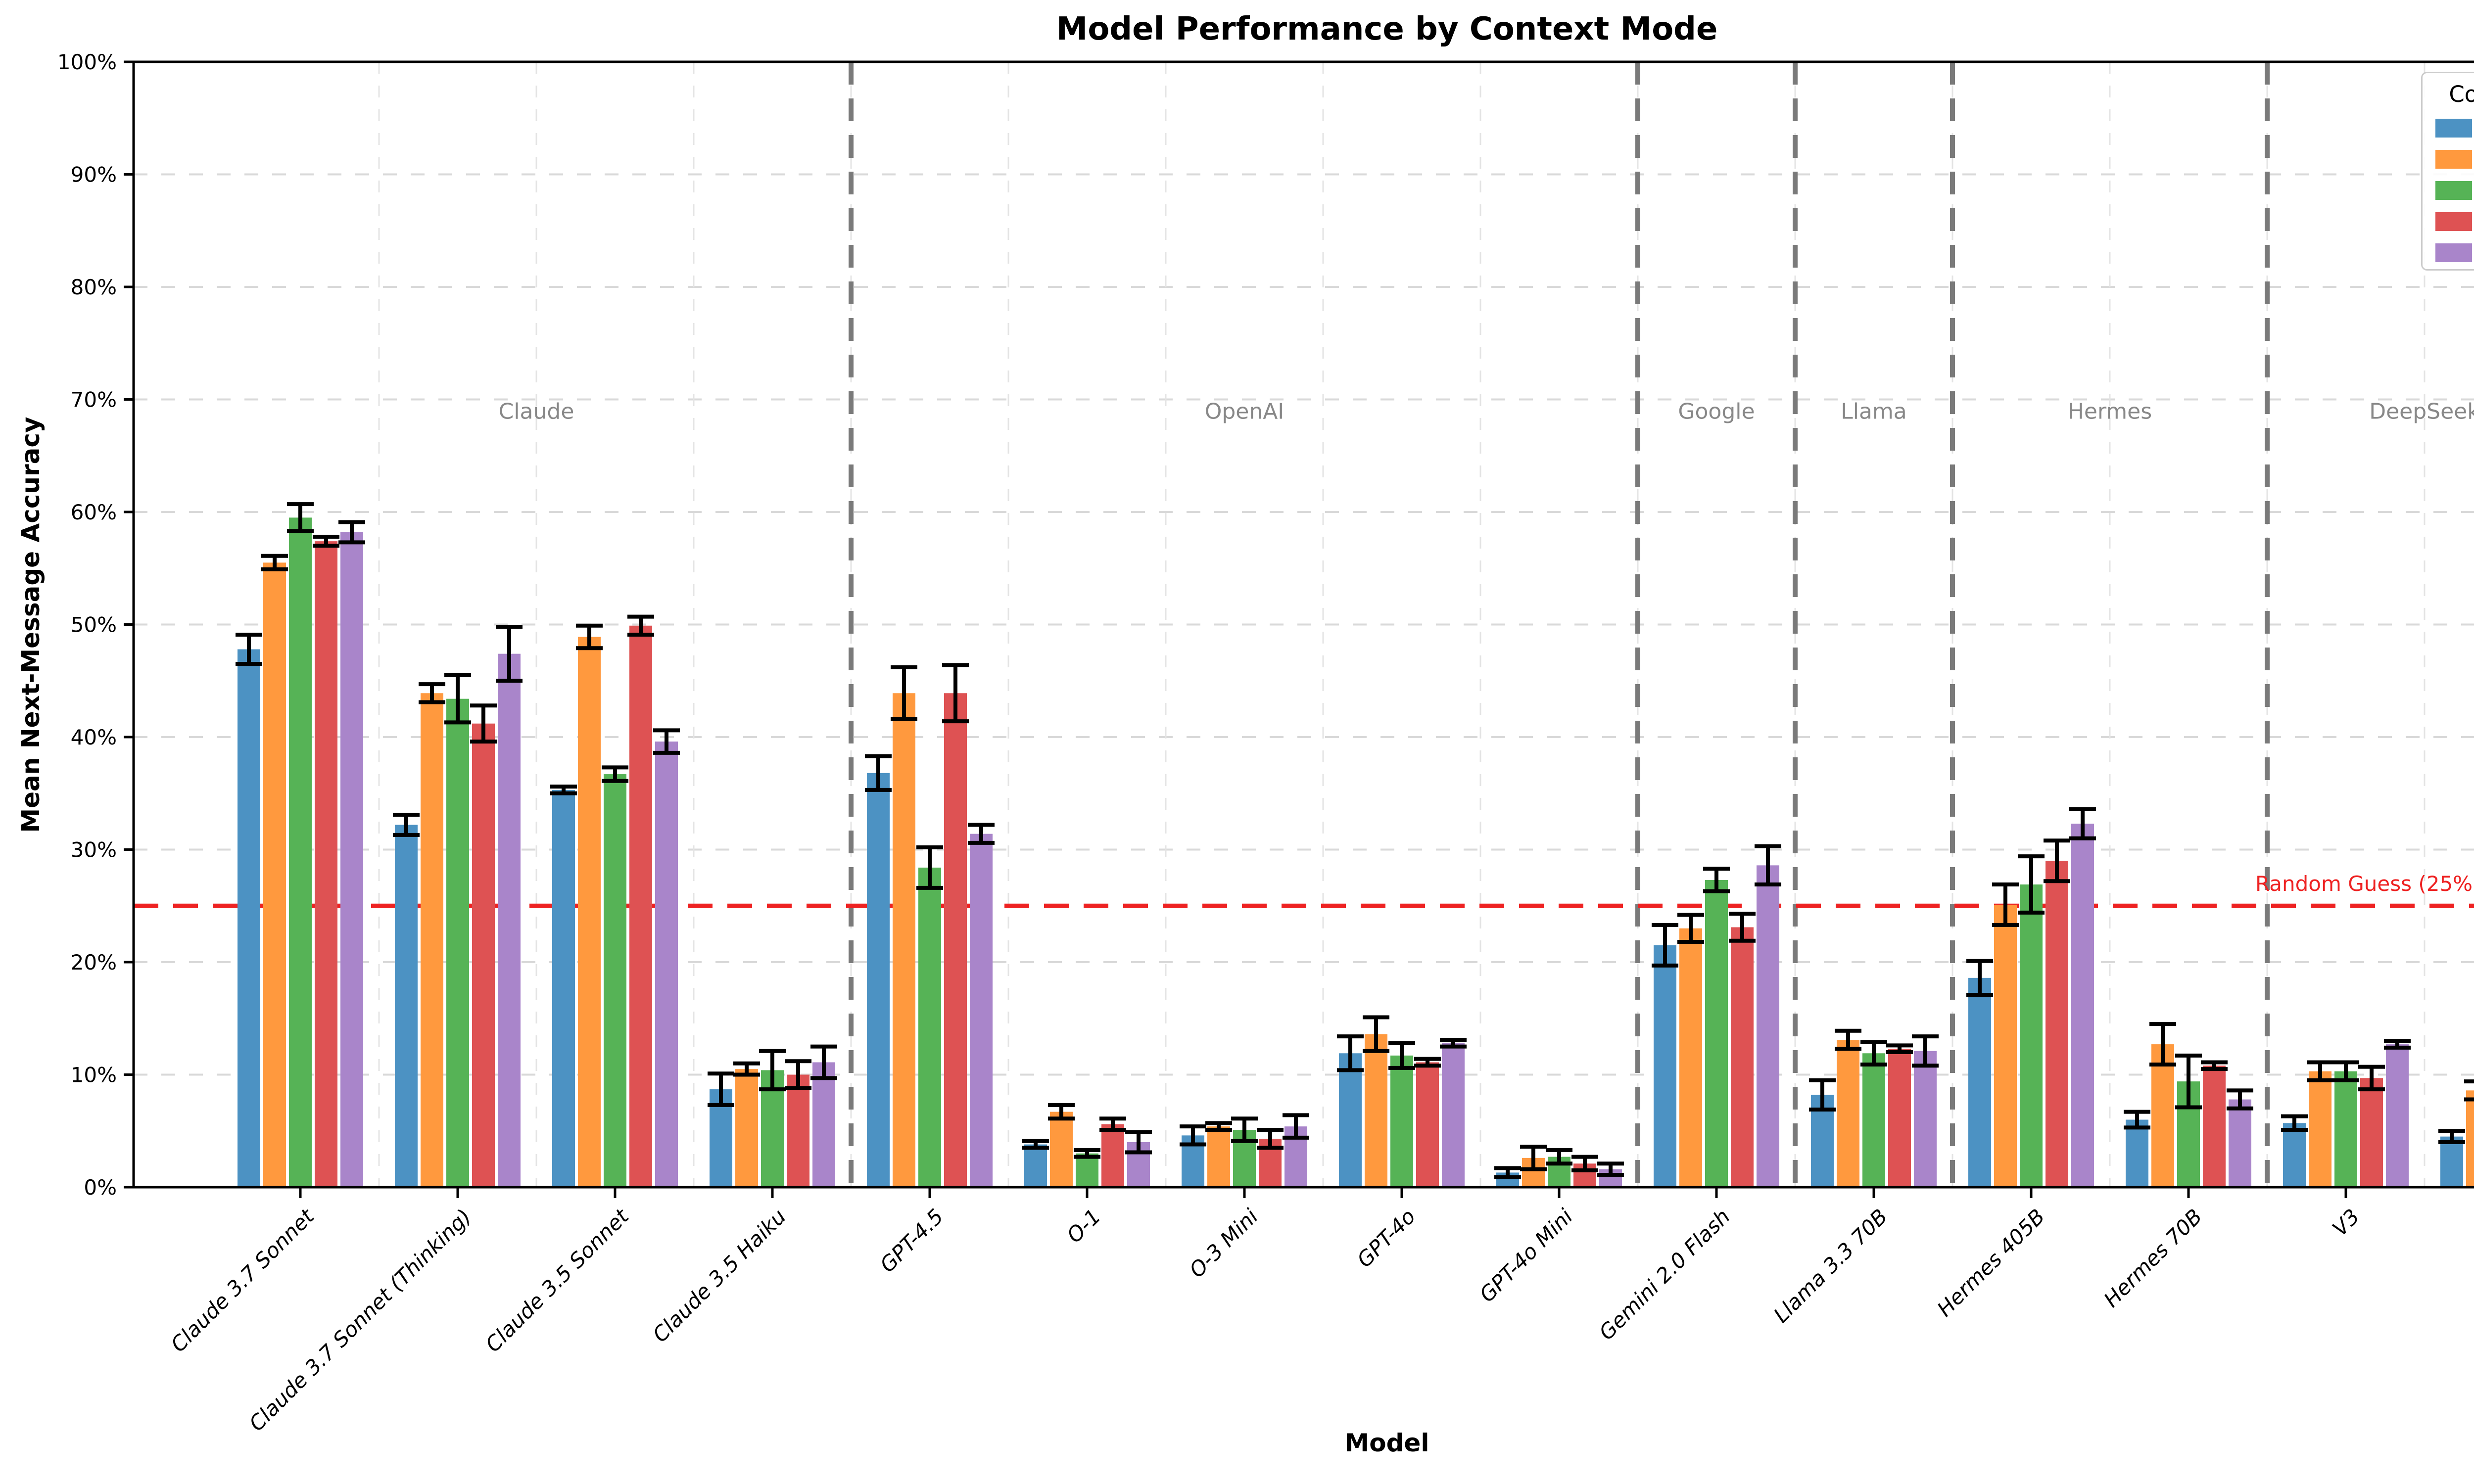  I want to click on x-tick-label-o-3-mini: O-3 Mini, so click(1224, 1243).